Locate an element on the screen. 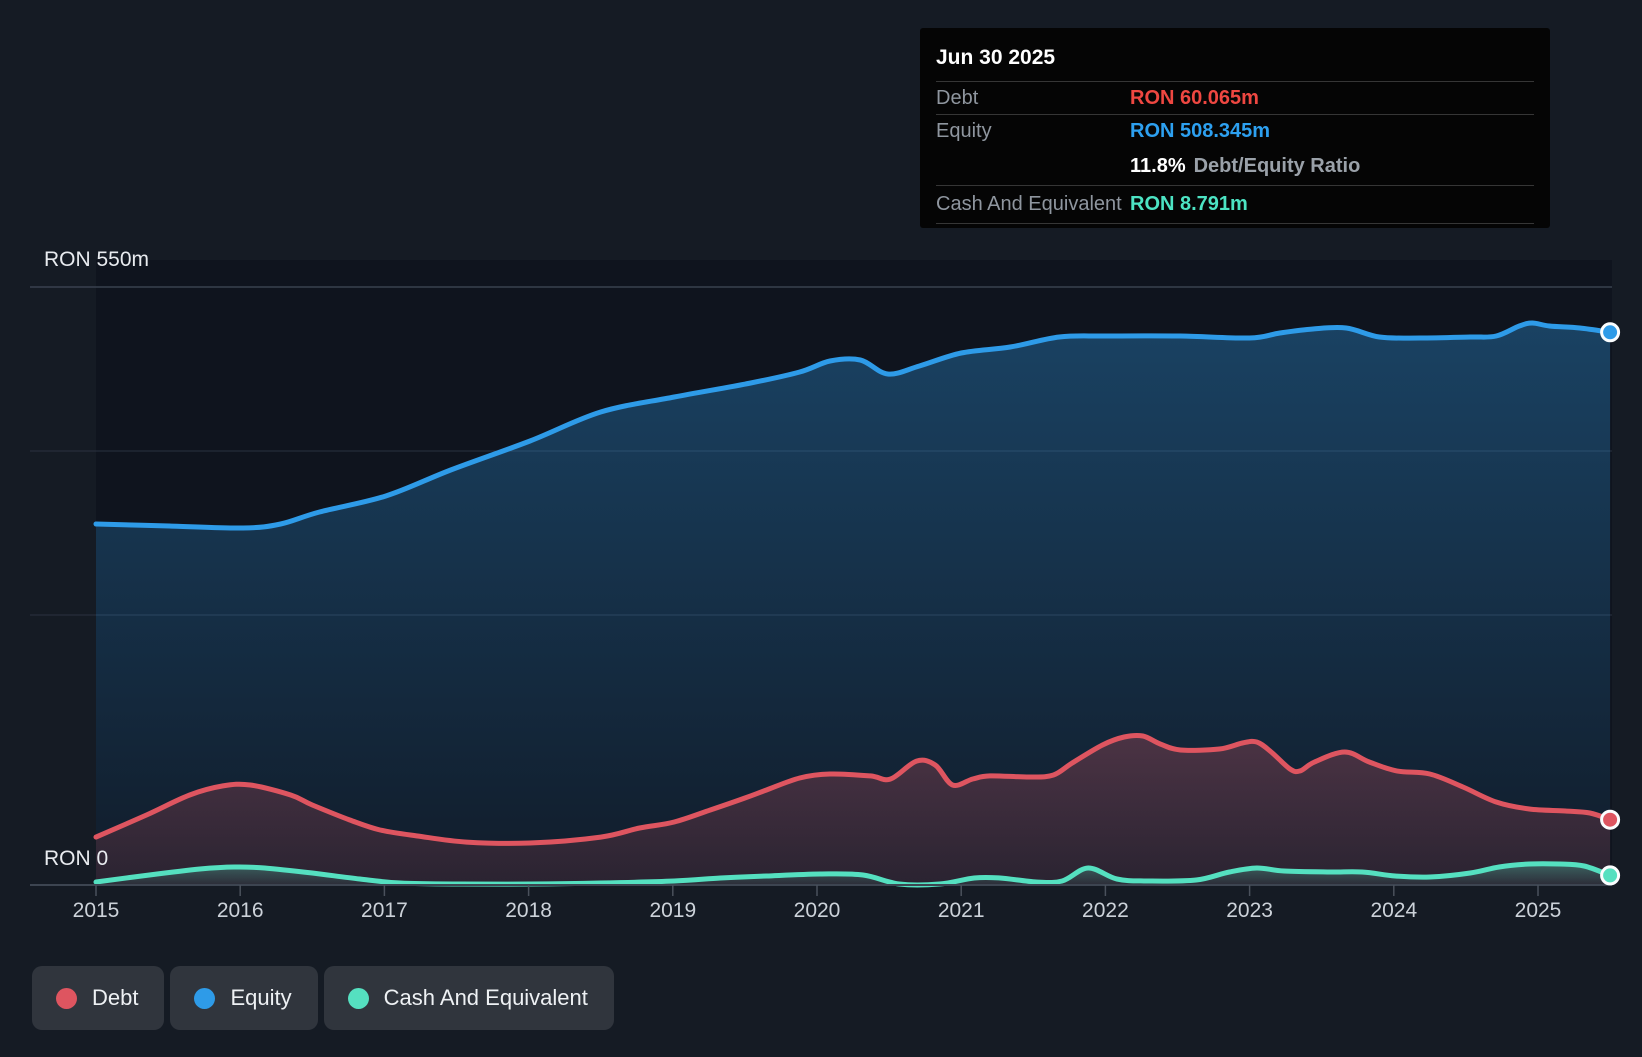 This screenshot has height=1057, width=1642. legend-cash-label: Cash And Equivalent is located at coordinates (485, 997).